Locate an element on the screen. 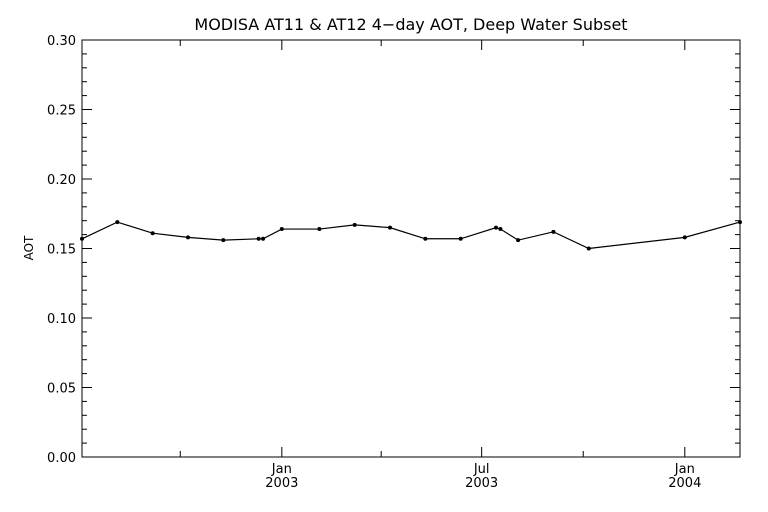  series-line is located at coordinates (411, 235).